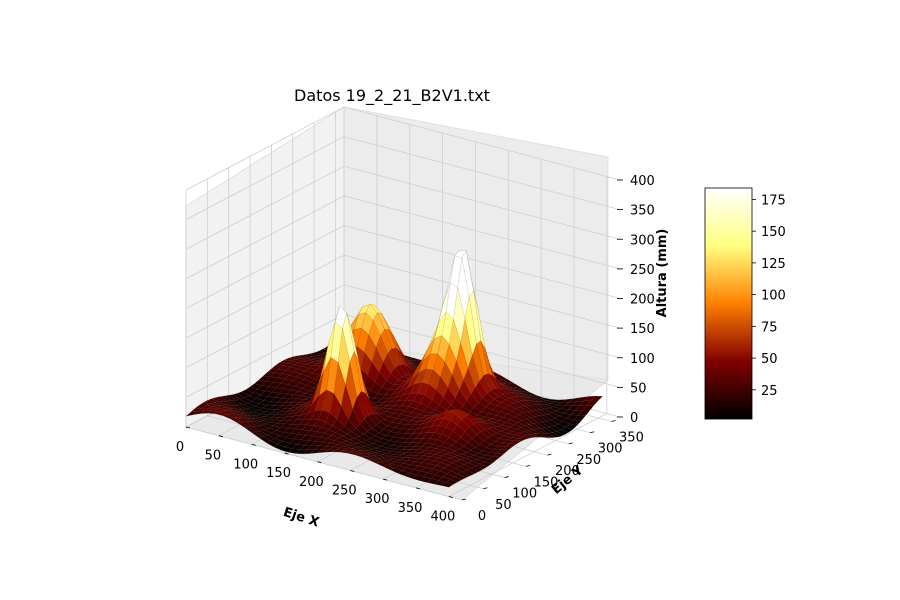  Describe the element at coordinates (773, 232) in the screenshot. I see `colorbar-tick-label: 150` at that location.